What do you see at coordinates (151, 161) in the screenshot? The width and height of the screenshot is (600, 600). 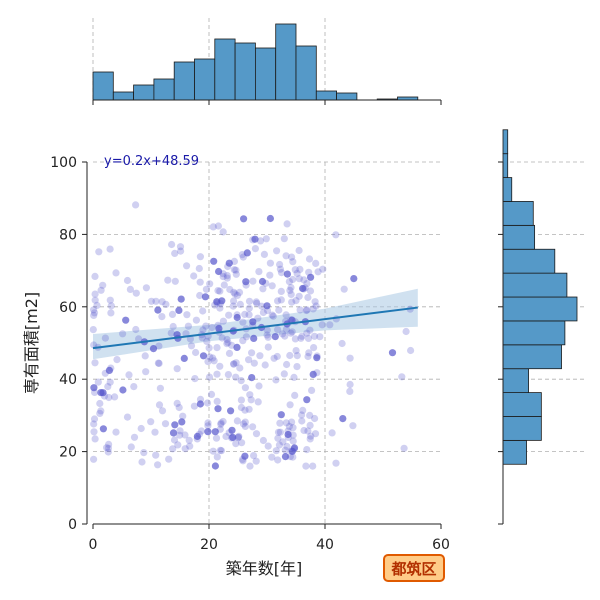 I see `regression-equation: y=0.2x+48.59` at bounding box center [151, 161].